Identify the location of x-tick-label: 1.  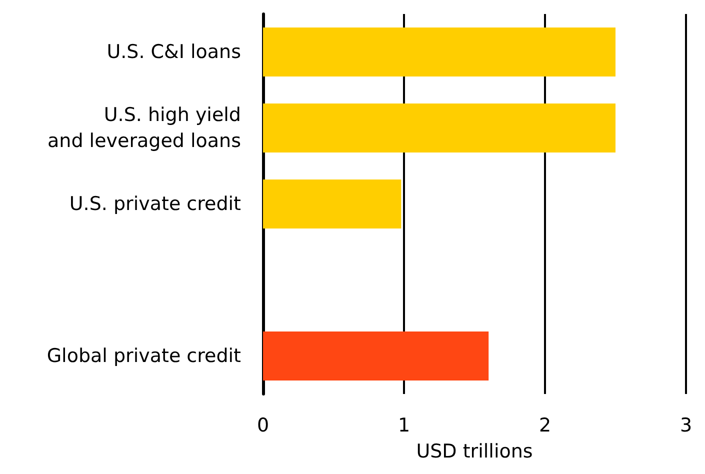
(404, 425).